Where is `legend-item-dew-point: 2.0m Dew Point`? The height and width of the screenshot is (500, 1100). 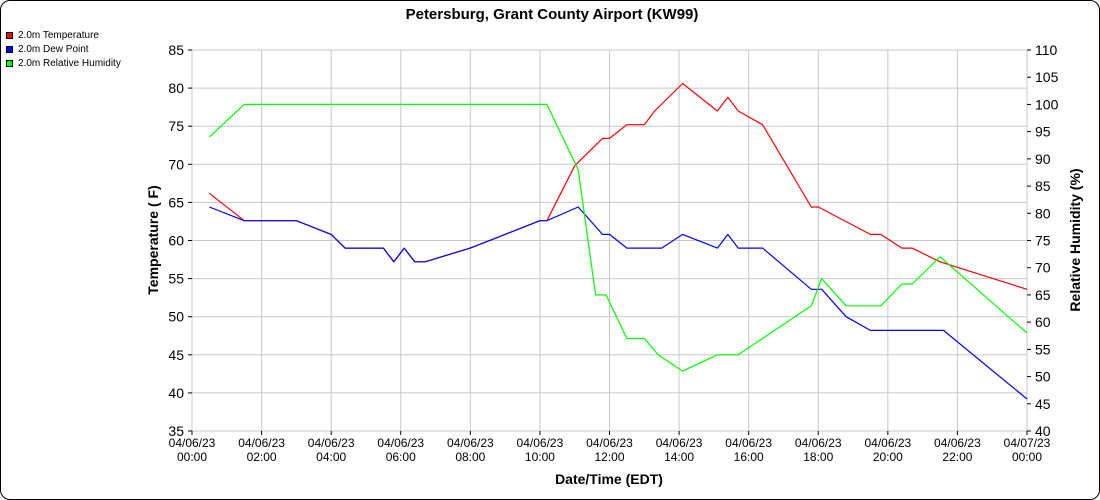 legend-item-dew-point: 2.0m Dew Point is located at coordinates (63, 49).